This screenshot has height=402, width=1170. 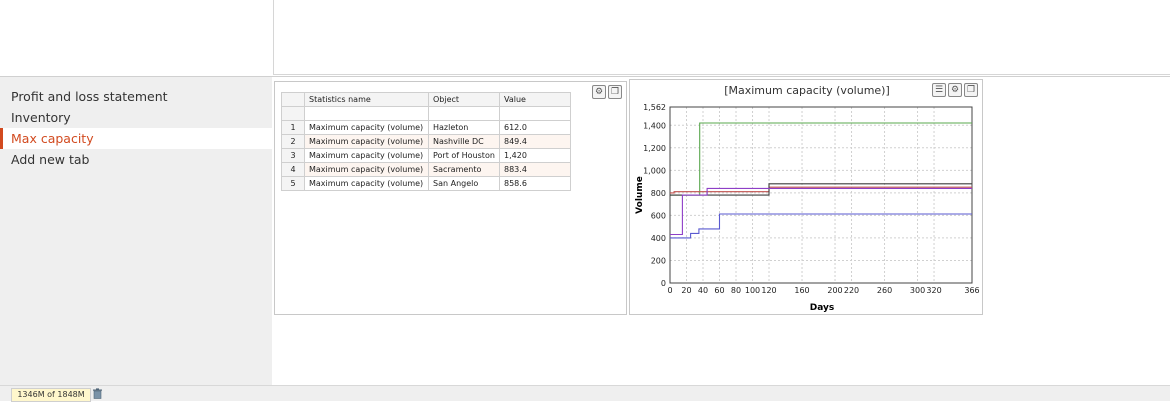 What do you see at coordinates (293, 141) in the screenshot?
I see `row-number: 2` at bounding box center [293, 141].